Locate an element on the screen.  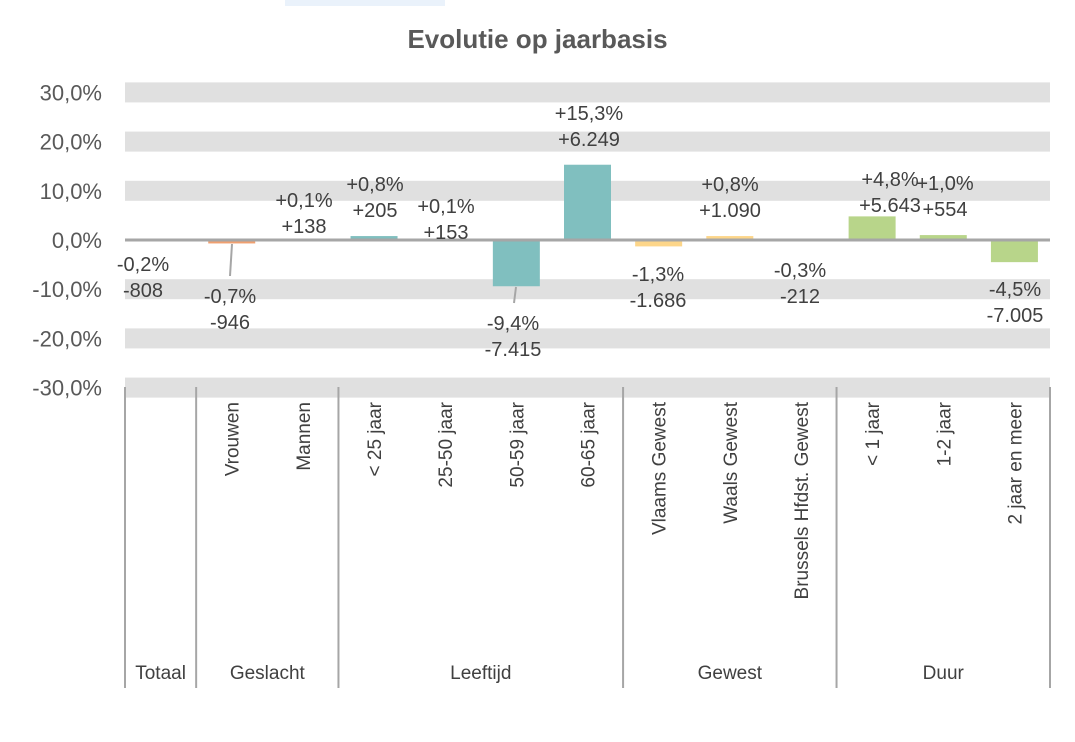
category-label: 2 jaar en meer is located at coordinates (1015, 462).